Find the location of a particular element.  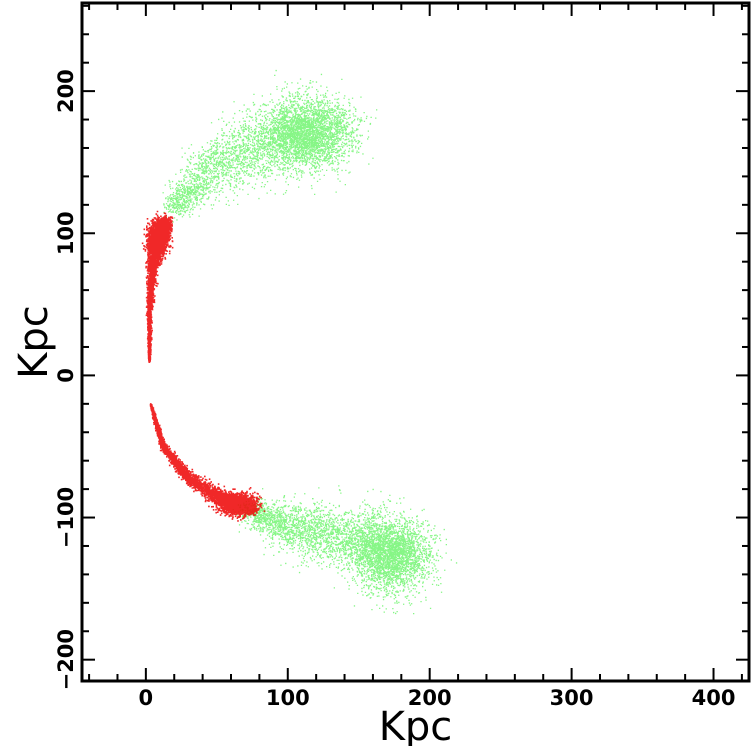

x-axis-title: Kpc is located at coordinates (416, 725).